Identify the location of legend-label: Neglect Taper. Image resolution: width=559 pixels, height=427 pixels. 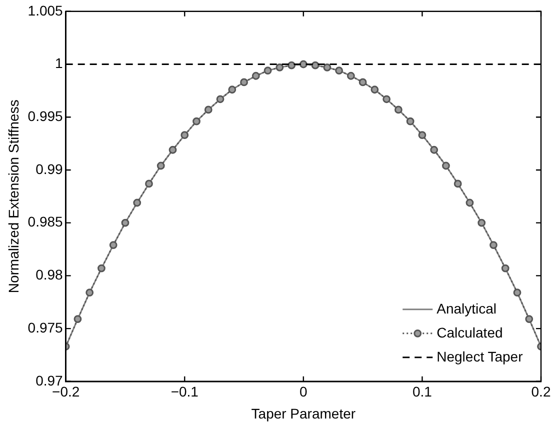
(480, 356).